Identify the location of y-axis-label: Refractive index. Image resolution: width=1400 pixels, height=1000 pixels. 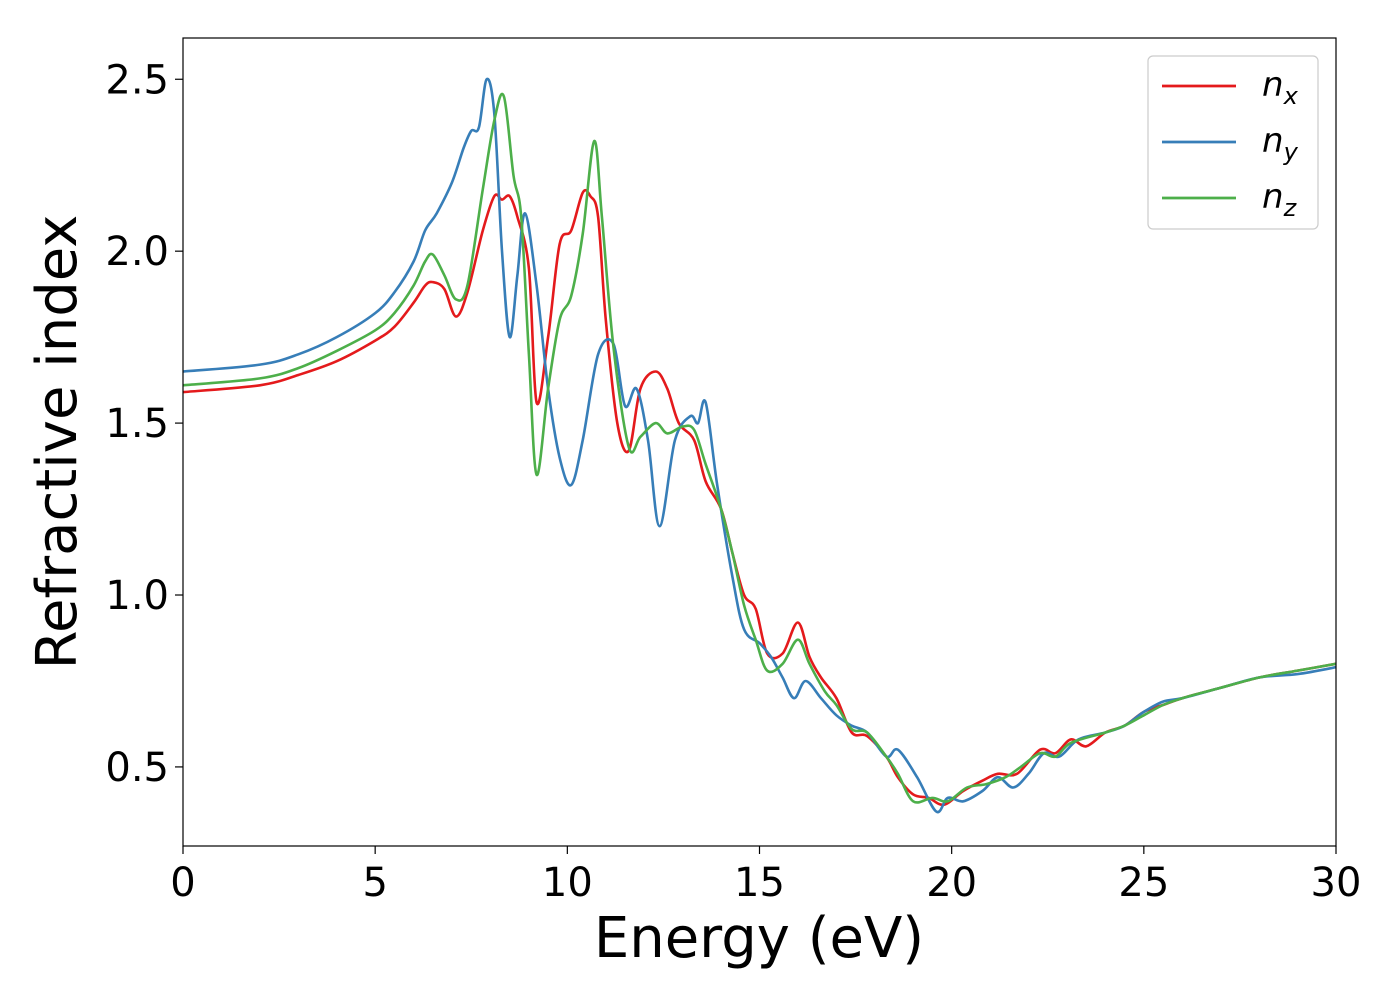
(57, 442).